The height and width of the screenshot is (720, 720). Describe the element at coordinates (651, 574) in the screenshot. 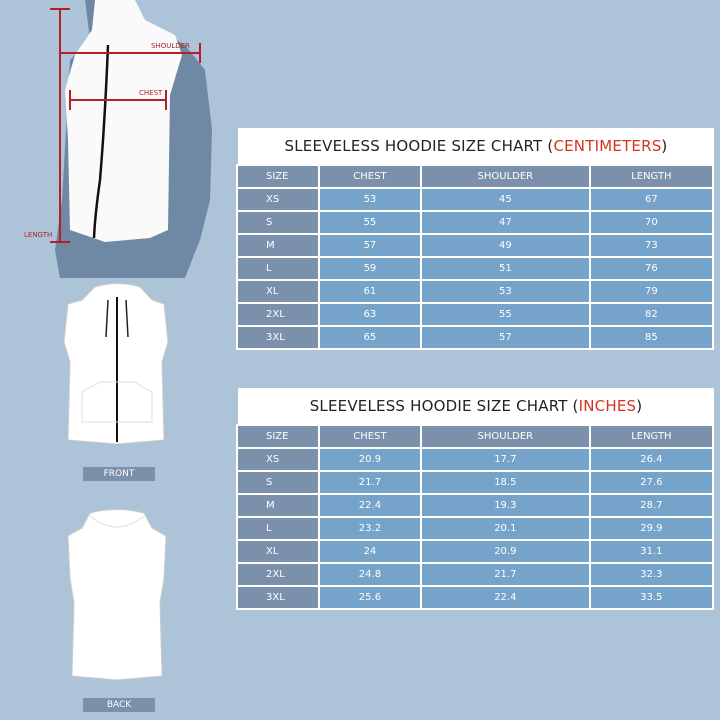

I see `length-cell: 32.3` at that location.